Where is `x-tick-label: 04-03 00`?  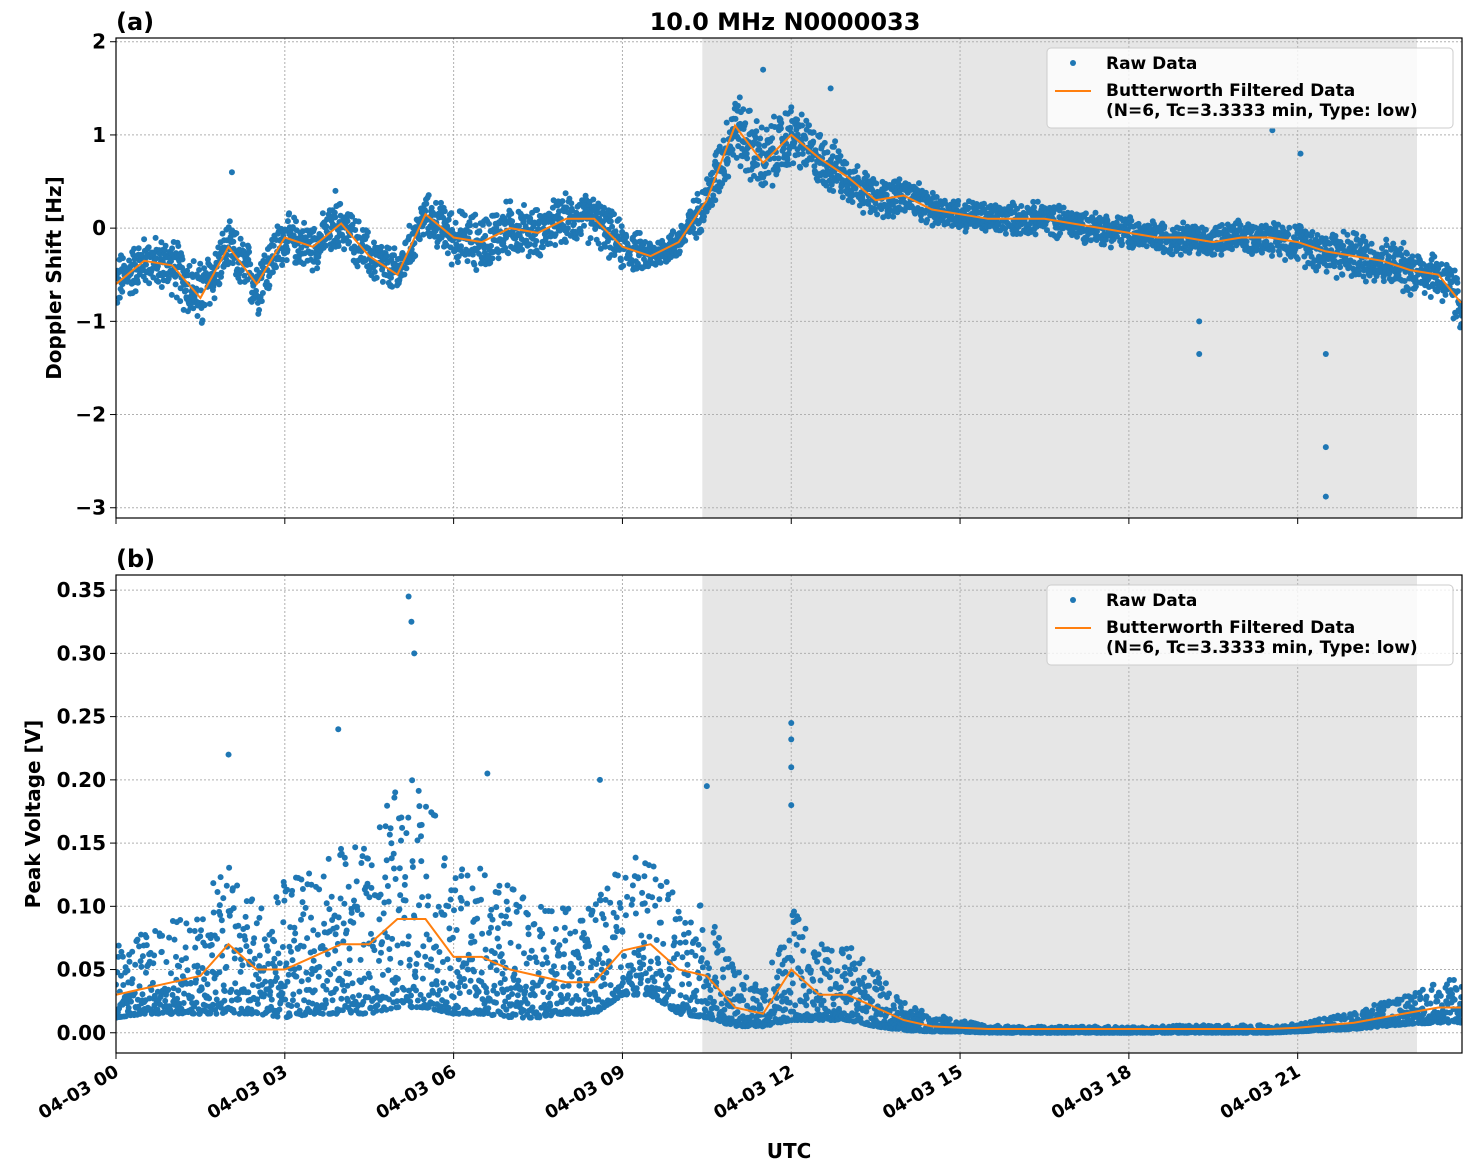
x-tick-label: 04-03 00 is located at coordinates (78, 1092).